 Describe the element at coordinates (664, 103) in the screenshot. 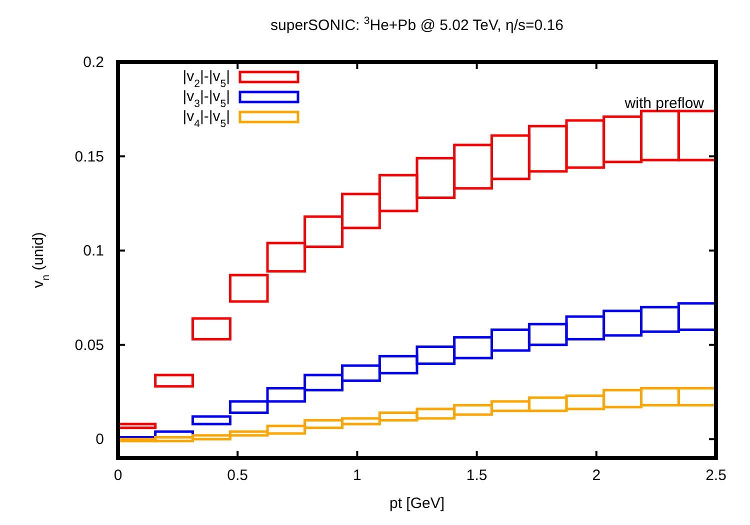

I see `annotation: with preflow` at that location.